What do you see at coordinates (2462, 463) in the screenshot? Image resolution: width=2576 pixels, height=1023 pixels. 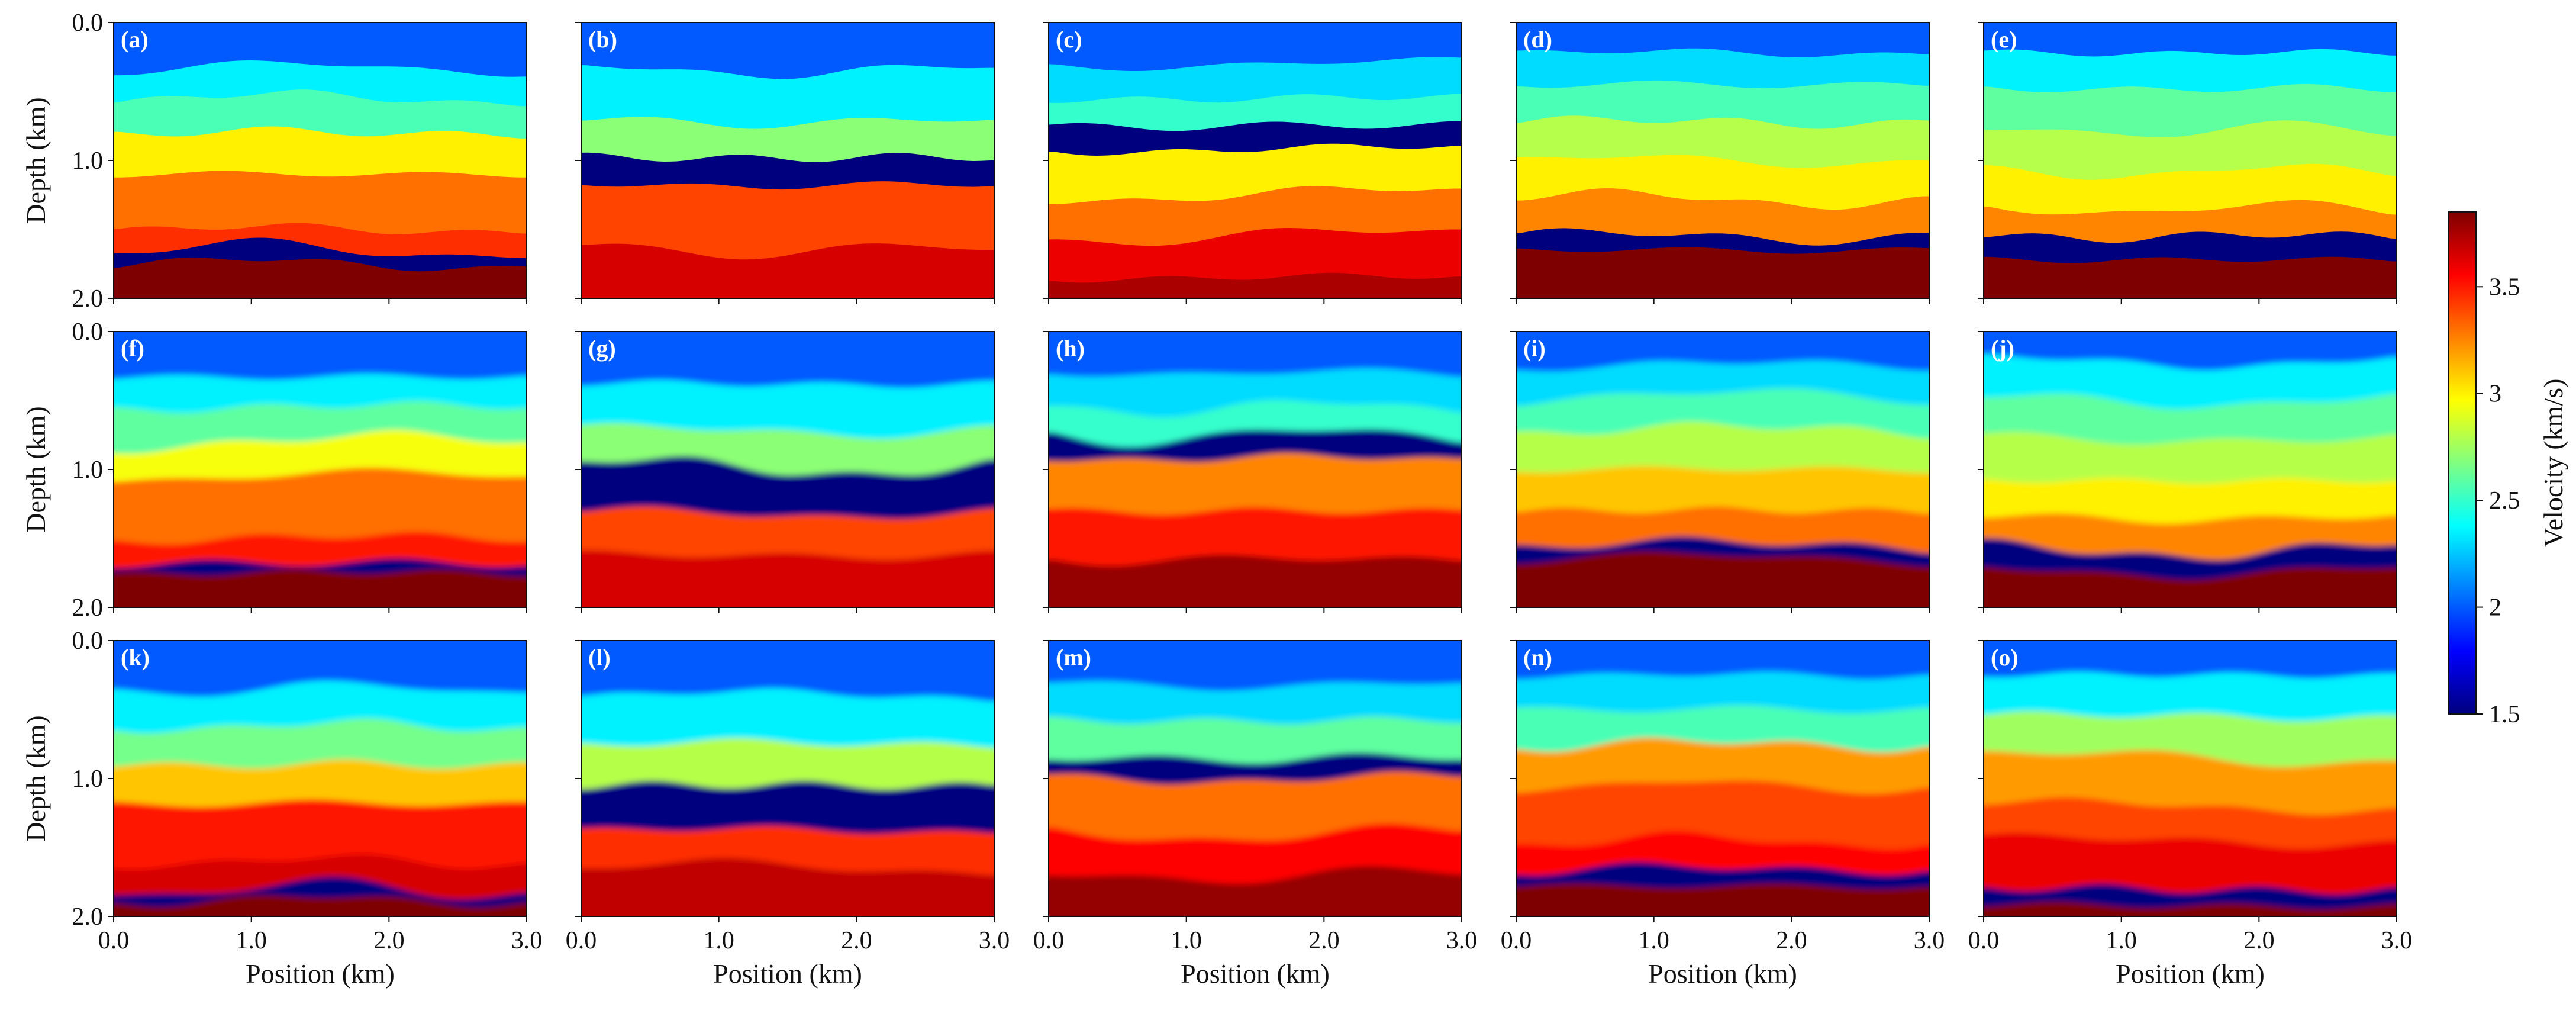 I see `colorbar-gradient` at bounding box center [2462, 463].